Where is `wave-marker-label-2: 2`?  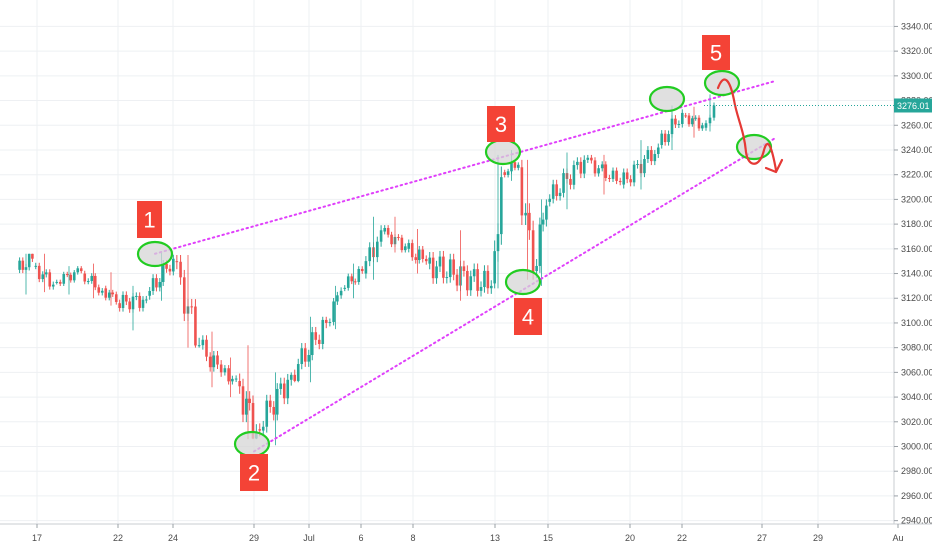 wave-marker-label-2: 2 is located at coordinates (254, 473).